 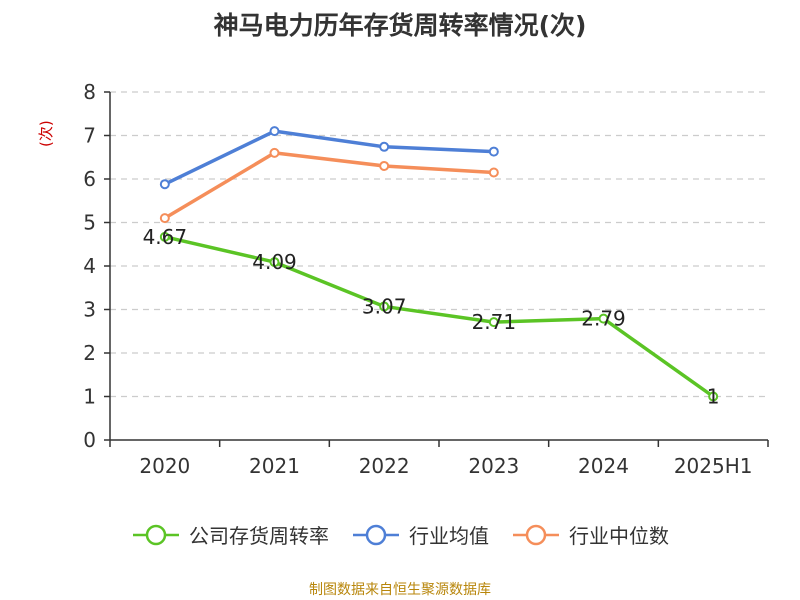 What do you see at coordinates (89, 440) in the screenshot?
I see `y-tick-label: 0` at bounding box center [89, 440].